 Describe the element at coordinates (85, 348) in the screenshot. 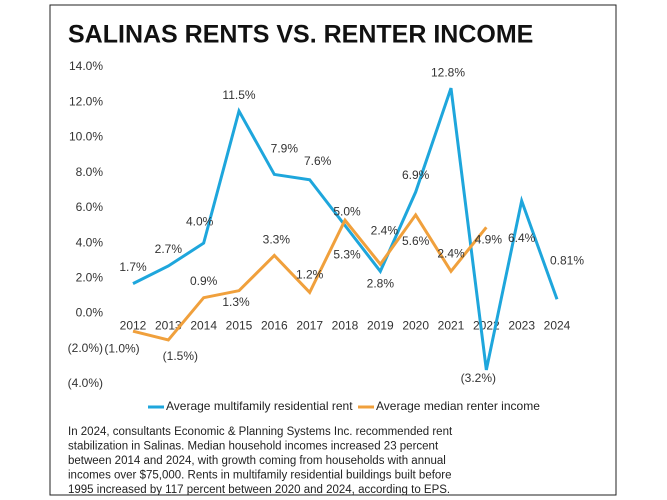

I see `y-tick-label: (2.0%)` at that location.